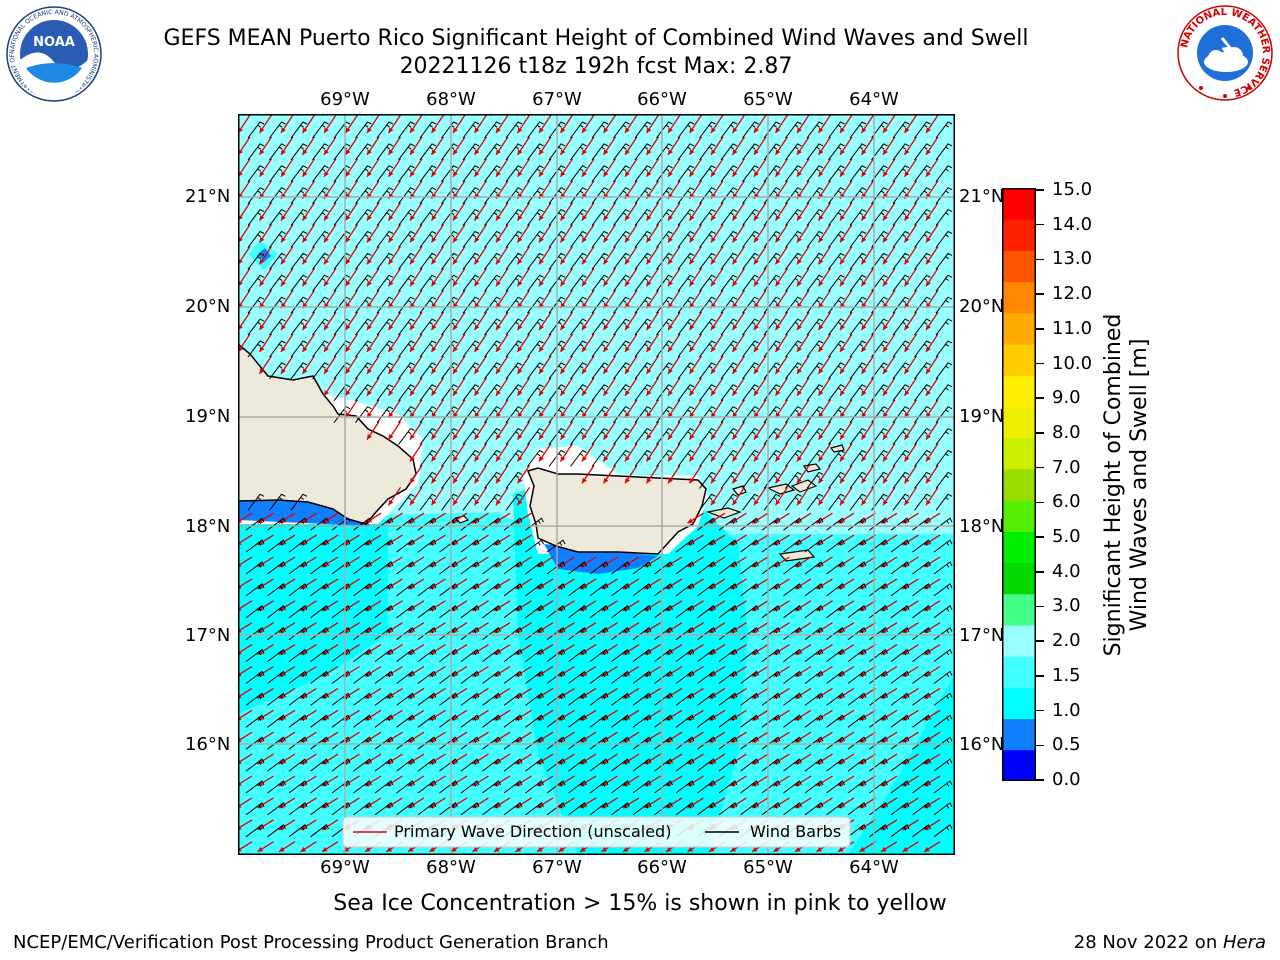  I want to click on colorbar-tick-label: 8.0, so click(1066, 432).